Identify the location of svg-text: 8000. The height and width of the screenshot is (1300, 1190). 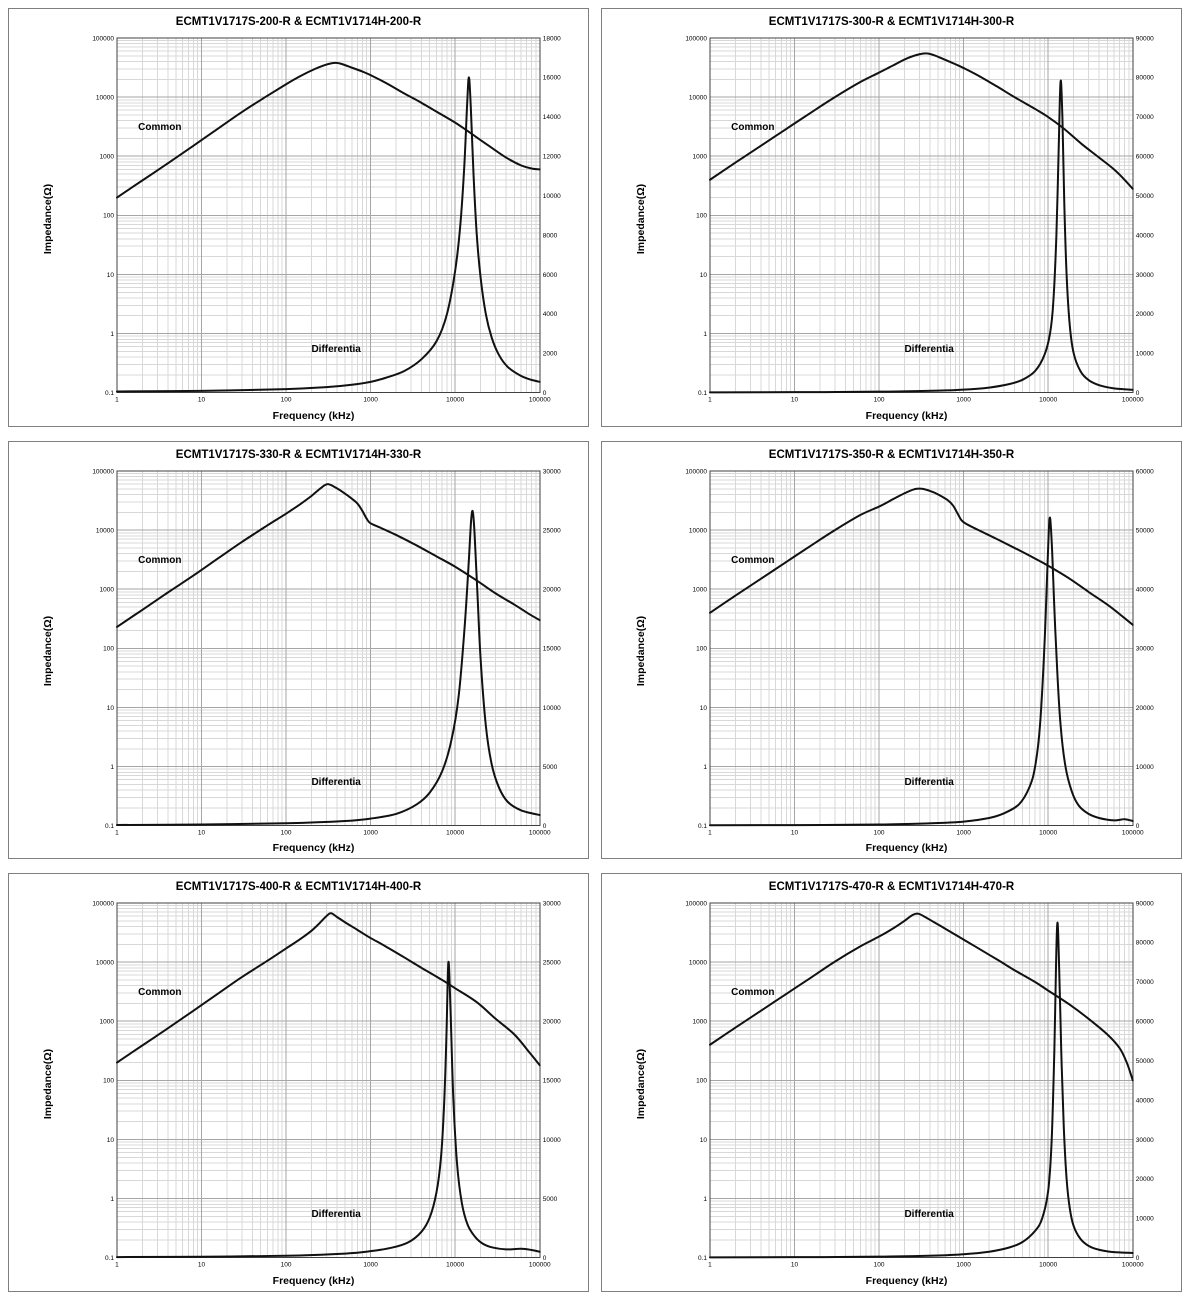
(550, 235).